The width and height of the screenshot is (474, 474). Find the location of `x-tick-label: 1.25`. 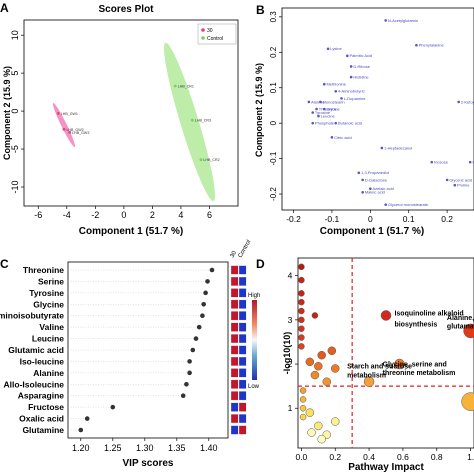

x-tick-label: 1.25 is located at coordinates (113, 448).